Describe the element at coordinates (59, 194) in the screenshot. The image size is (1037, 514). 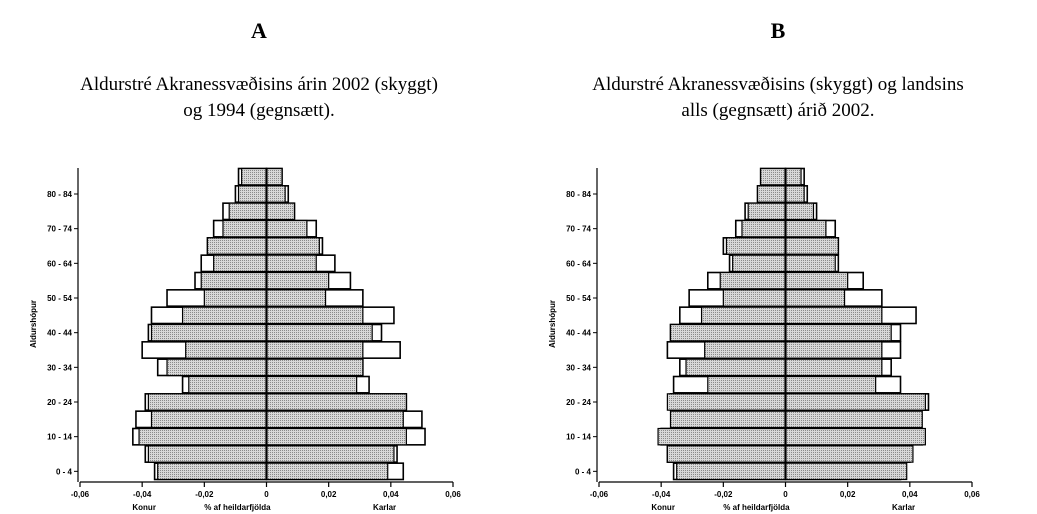
I see `y-tick-label: 80 - 84` at that location.